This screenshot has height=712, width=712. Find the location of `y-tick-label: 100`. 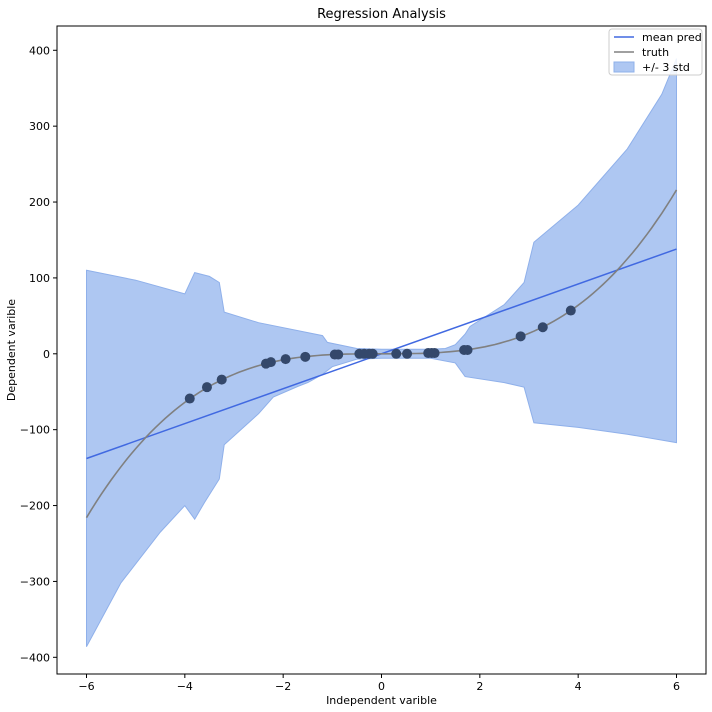

y-tick-label: 100 is located at coordinates (39, 278).